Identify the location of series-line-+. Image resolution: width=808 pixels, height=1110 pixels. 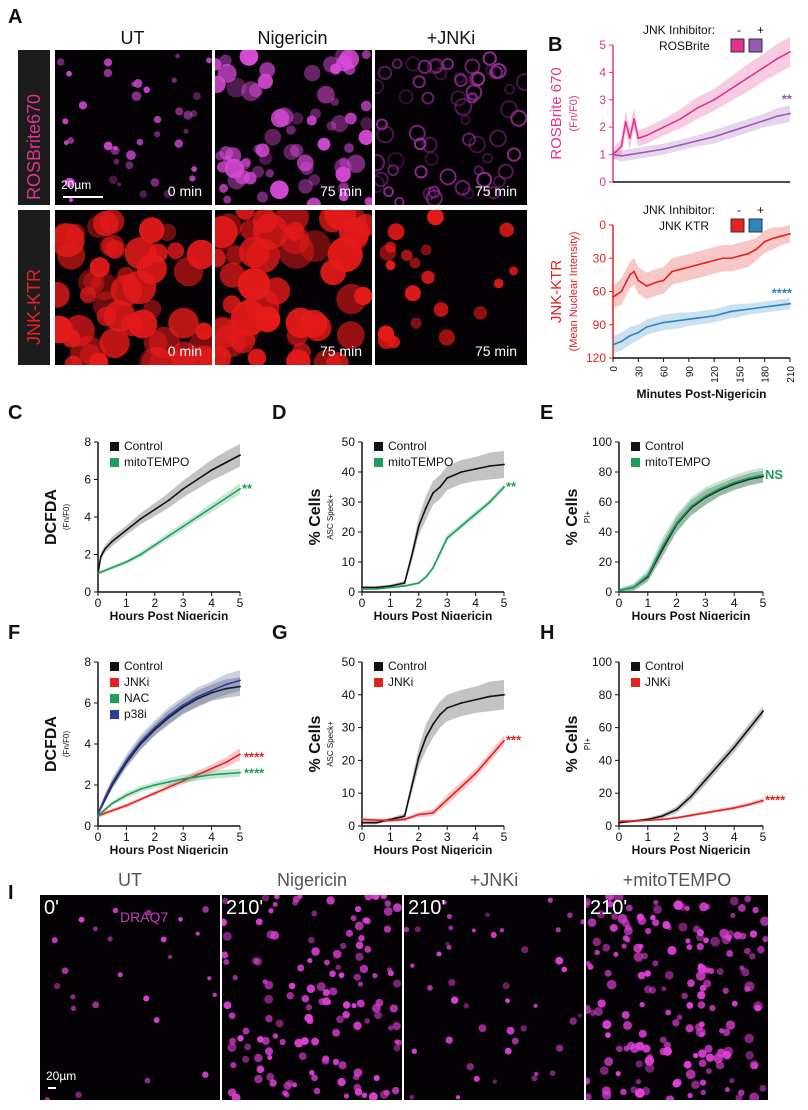
(701, 134).